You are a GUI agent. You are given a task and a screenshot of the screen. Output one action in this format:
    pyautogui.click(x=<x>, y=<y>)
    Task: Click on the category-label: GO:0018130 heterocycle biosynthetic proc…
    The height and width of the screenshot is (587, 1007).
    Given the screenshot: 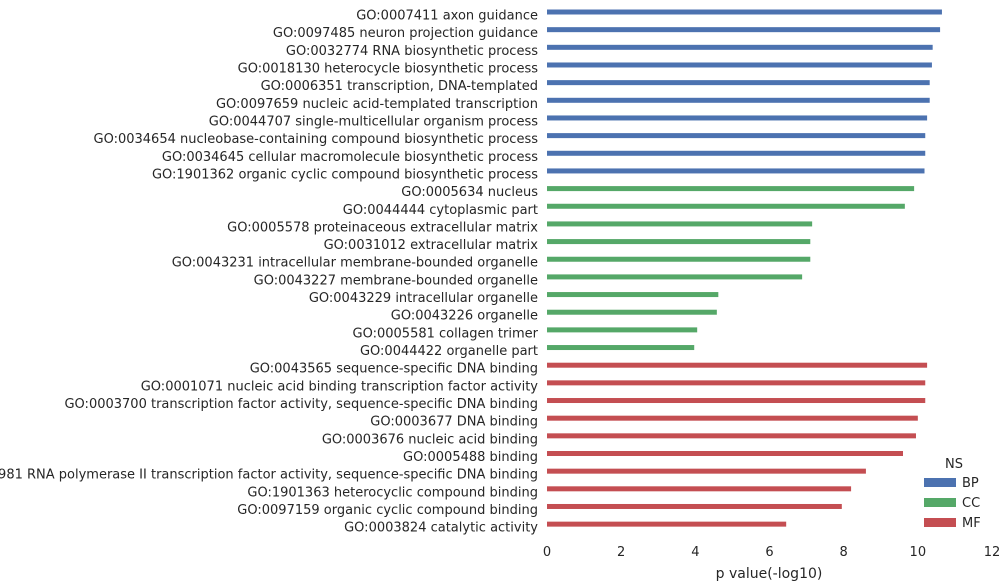 What is the action you would take?
    pyautogui.click(x=388, y=68)
    